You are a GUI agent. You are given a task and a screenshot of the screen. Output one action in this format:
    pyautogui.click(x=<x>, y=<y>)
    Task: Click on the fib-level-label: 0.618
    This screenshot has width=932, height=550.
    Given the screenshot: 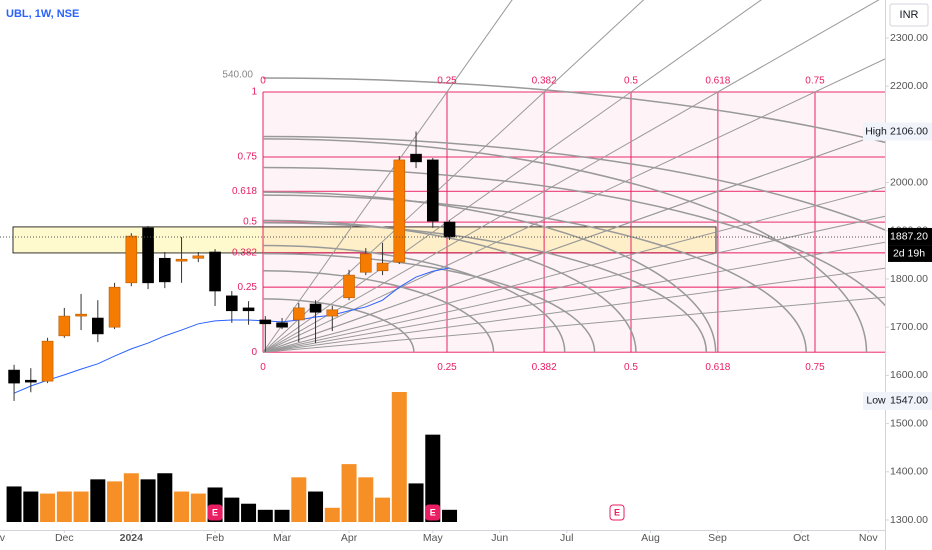 What is the action you would take?
    pyautogui.click(x=244, y=191)
    